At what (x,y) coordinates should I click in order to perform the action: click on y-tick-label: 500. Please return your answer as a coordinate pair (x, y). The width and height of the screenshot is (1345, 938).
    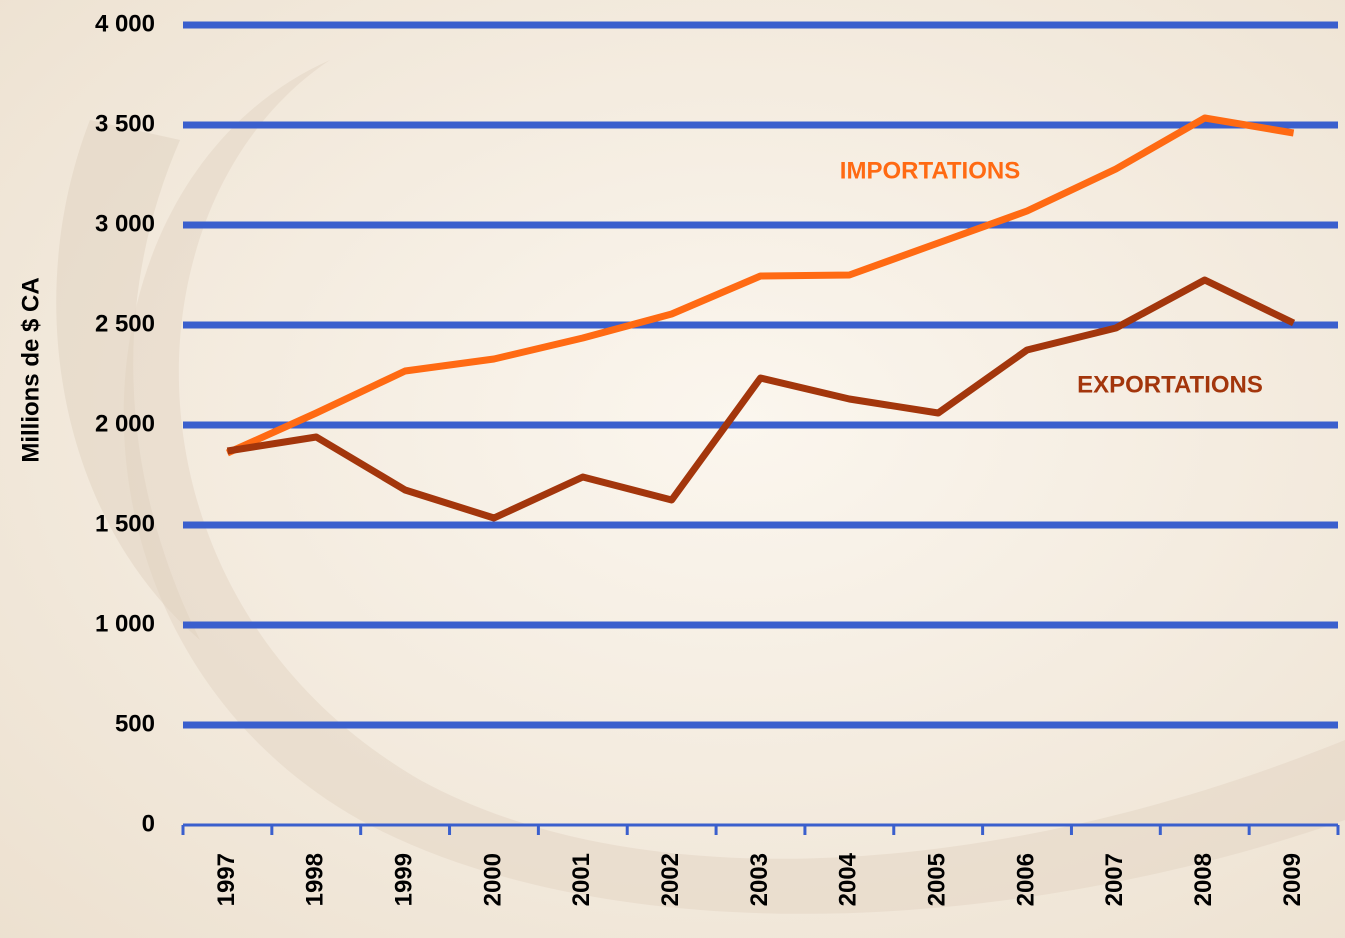
    Looking at the image, I should click on (135, 723).